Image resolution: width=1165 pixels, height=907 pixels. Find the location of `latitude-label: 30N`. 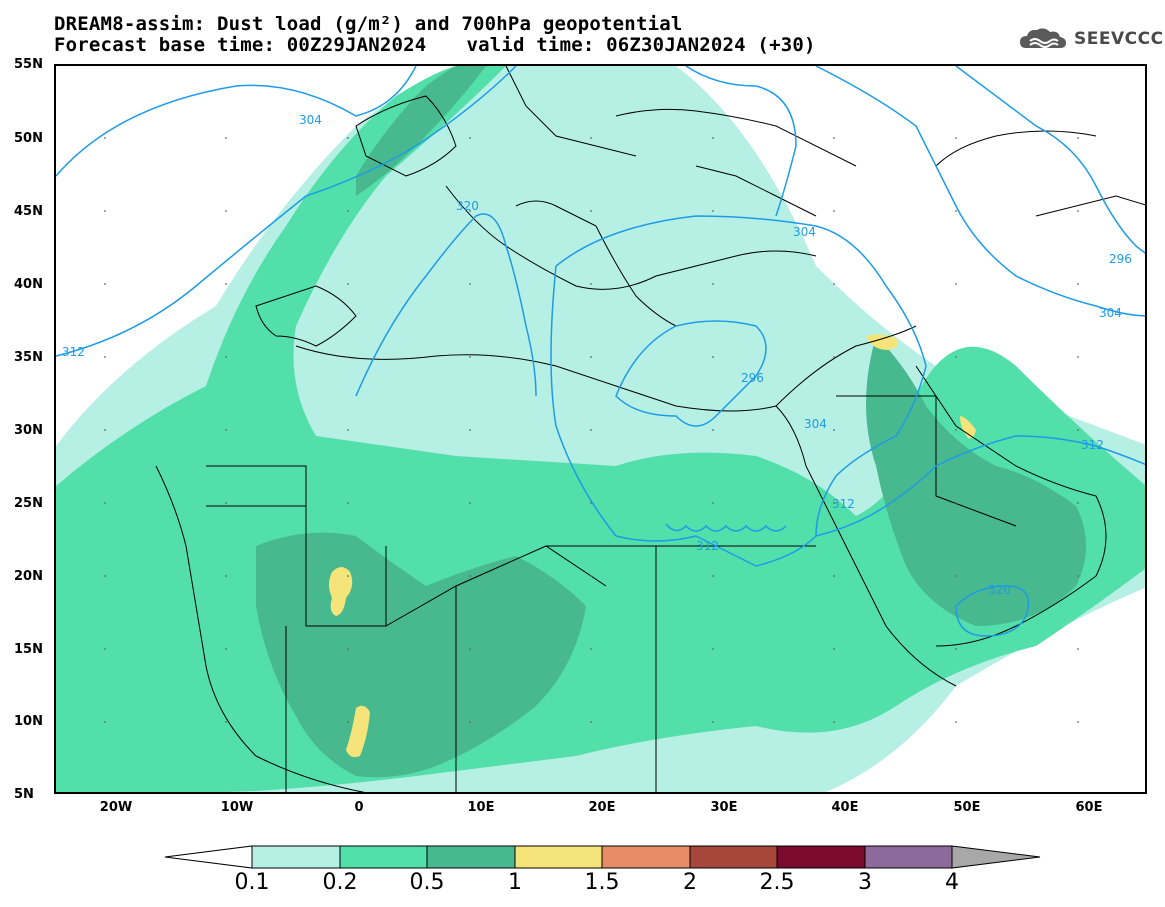

latitude-label: 30N is located at coordinates (28, 430).